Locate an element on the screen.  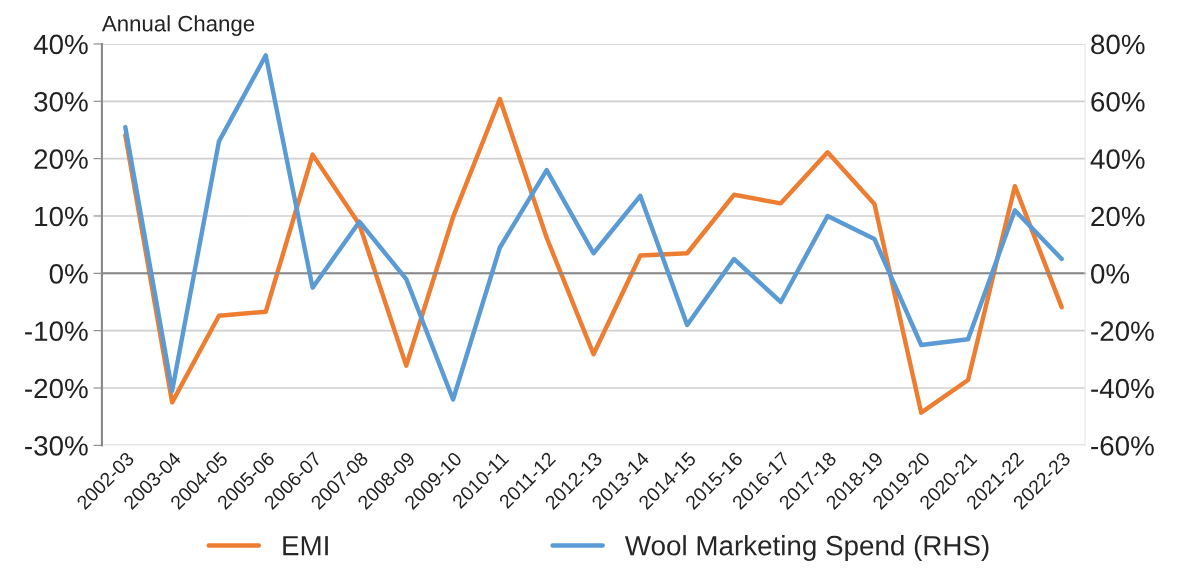
y-tick-label: -20% is located at coordinates (56, 388).